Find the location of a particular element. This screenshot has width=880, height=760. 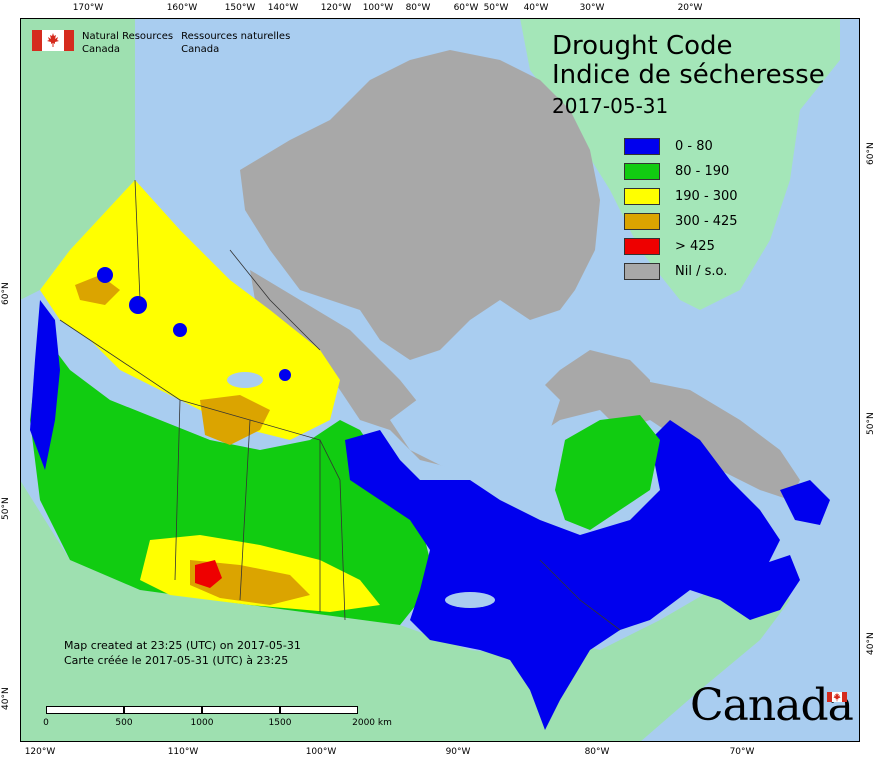

greenland-land is located at coordinates (680, 164).